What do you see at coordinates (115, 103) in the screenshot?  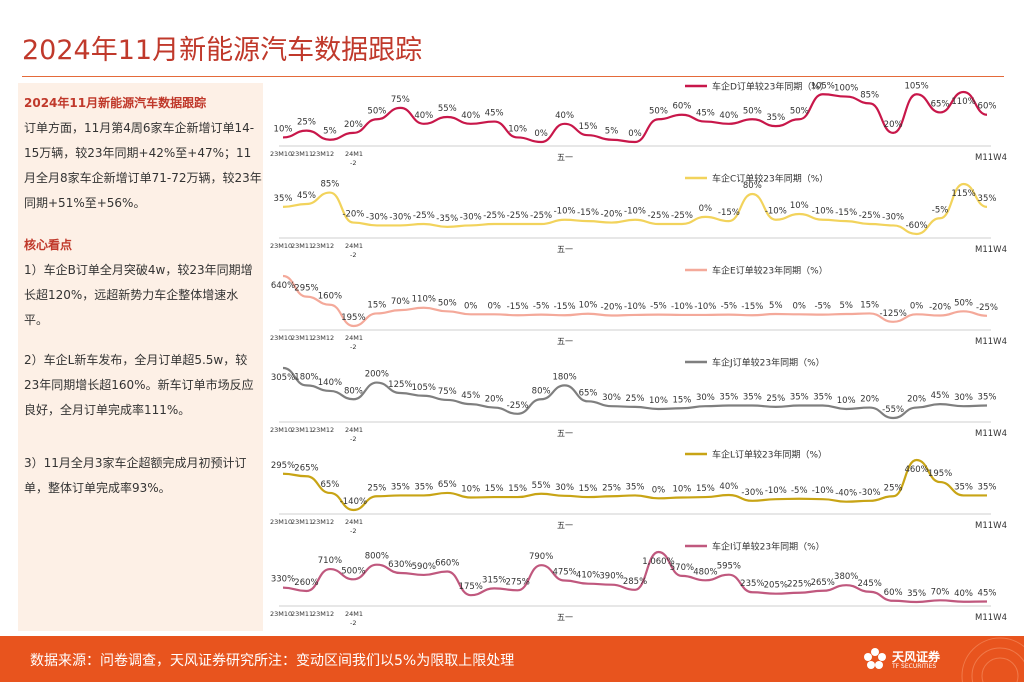 I see `sidebar-section-title: 2024年11月新能源汽车数据跟踪` at bounding box center [115, 103].